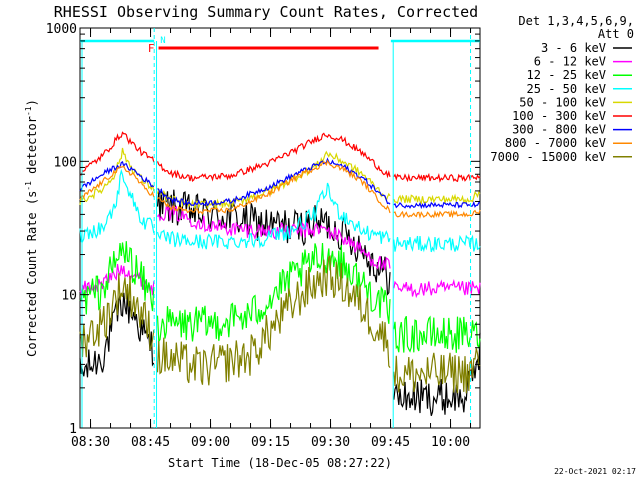 The height and width of the screenshot is (480, 640). Describe the element at coordinates (150, 442) in the screenshot. I see `x-tick-label-1: 08:45` at that location.